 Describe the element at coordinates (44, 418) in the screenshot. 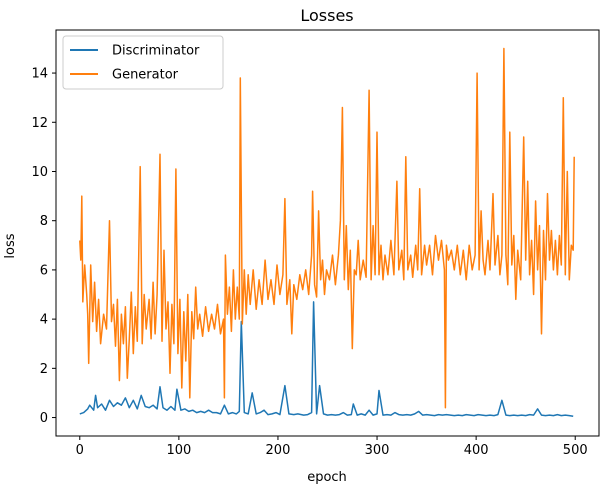

I see `y-tick-label: 0` at that location.